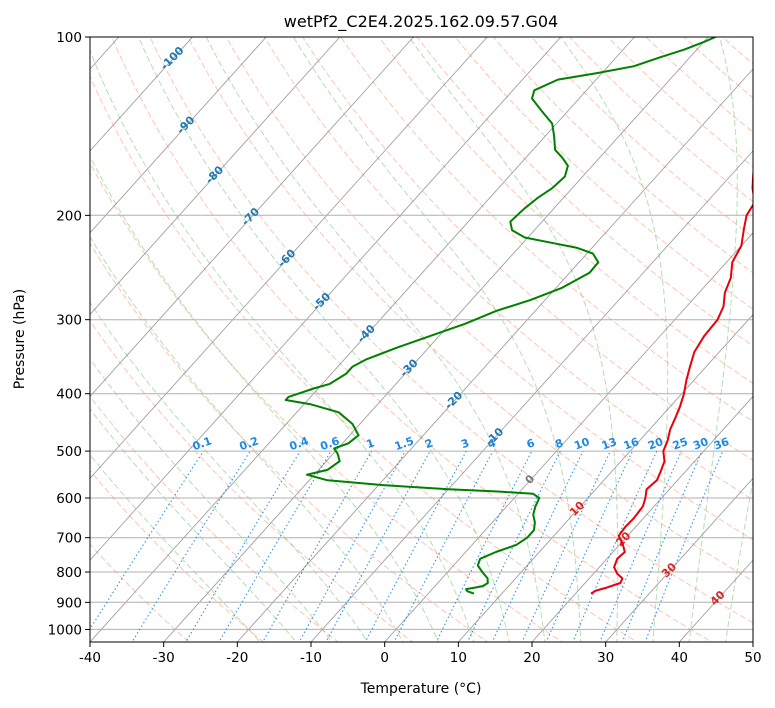 The height and width of the screenshot is (708, 775). Describe the element at coordinates (605, 658) in the screenshot. I see `x-tick-label: 30` at that location.